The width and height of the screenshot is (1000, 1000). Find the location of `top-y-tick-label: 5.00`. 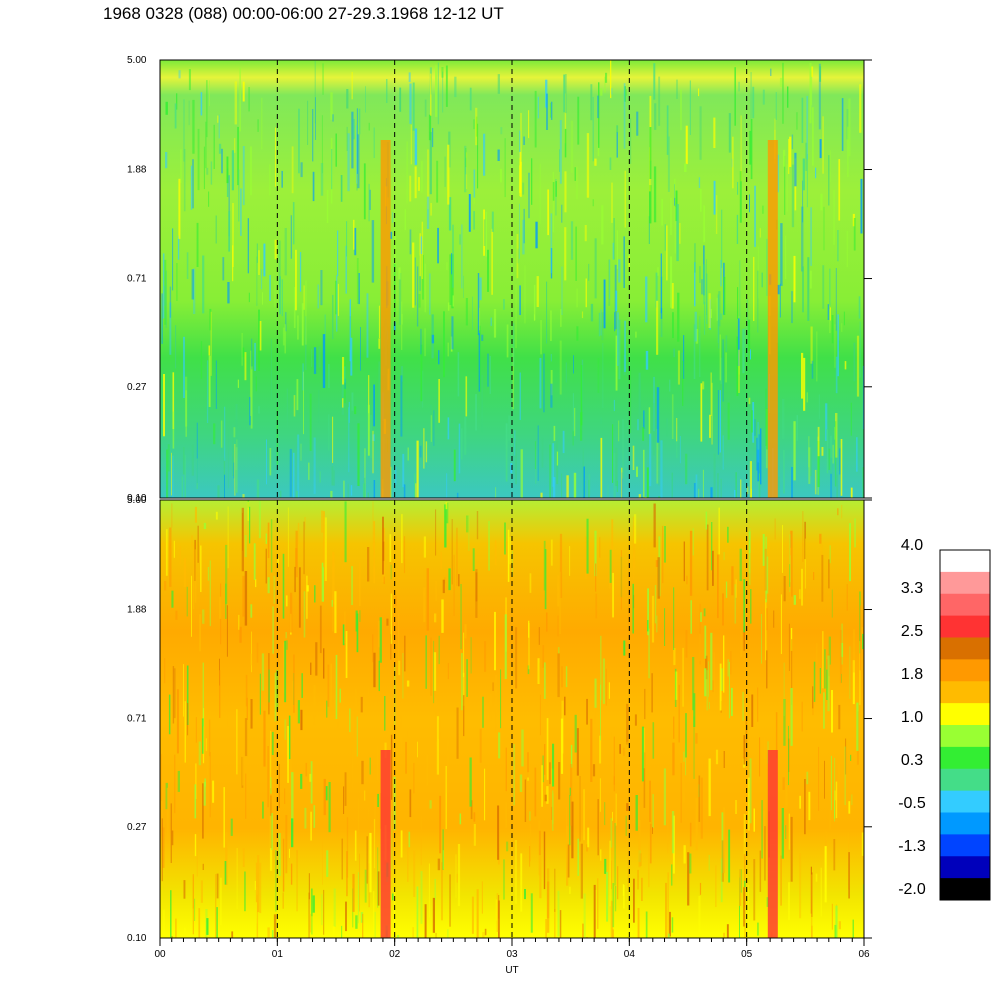

top-y-tick-label: 5.00 is located at coordinates (137, 60).